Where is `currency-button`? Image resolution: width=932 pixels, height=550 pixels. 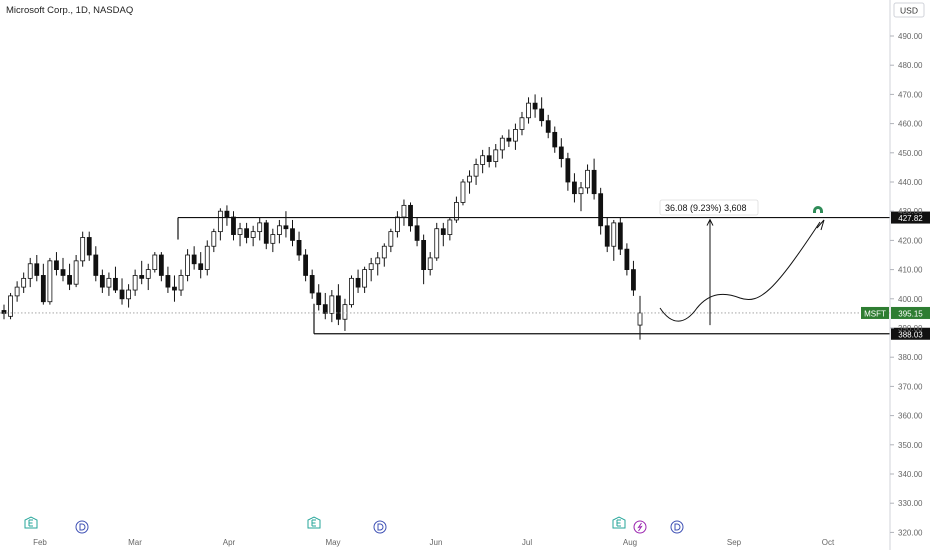 currency-button is located at coordinates (909, 10).